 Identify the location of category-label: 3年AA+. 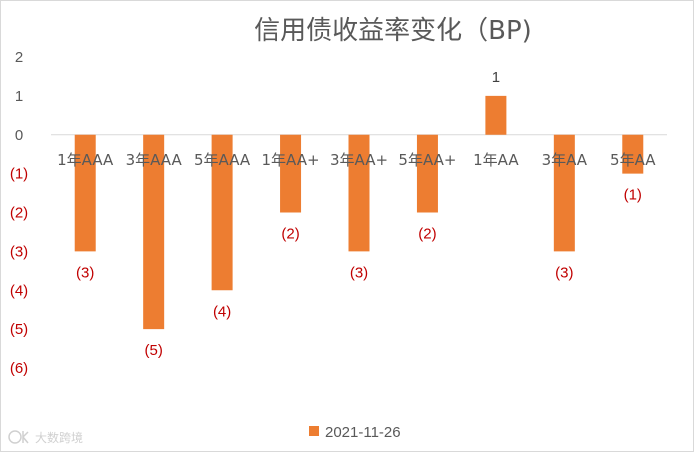
(359, 160).